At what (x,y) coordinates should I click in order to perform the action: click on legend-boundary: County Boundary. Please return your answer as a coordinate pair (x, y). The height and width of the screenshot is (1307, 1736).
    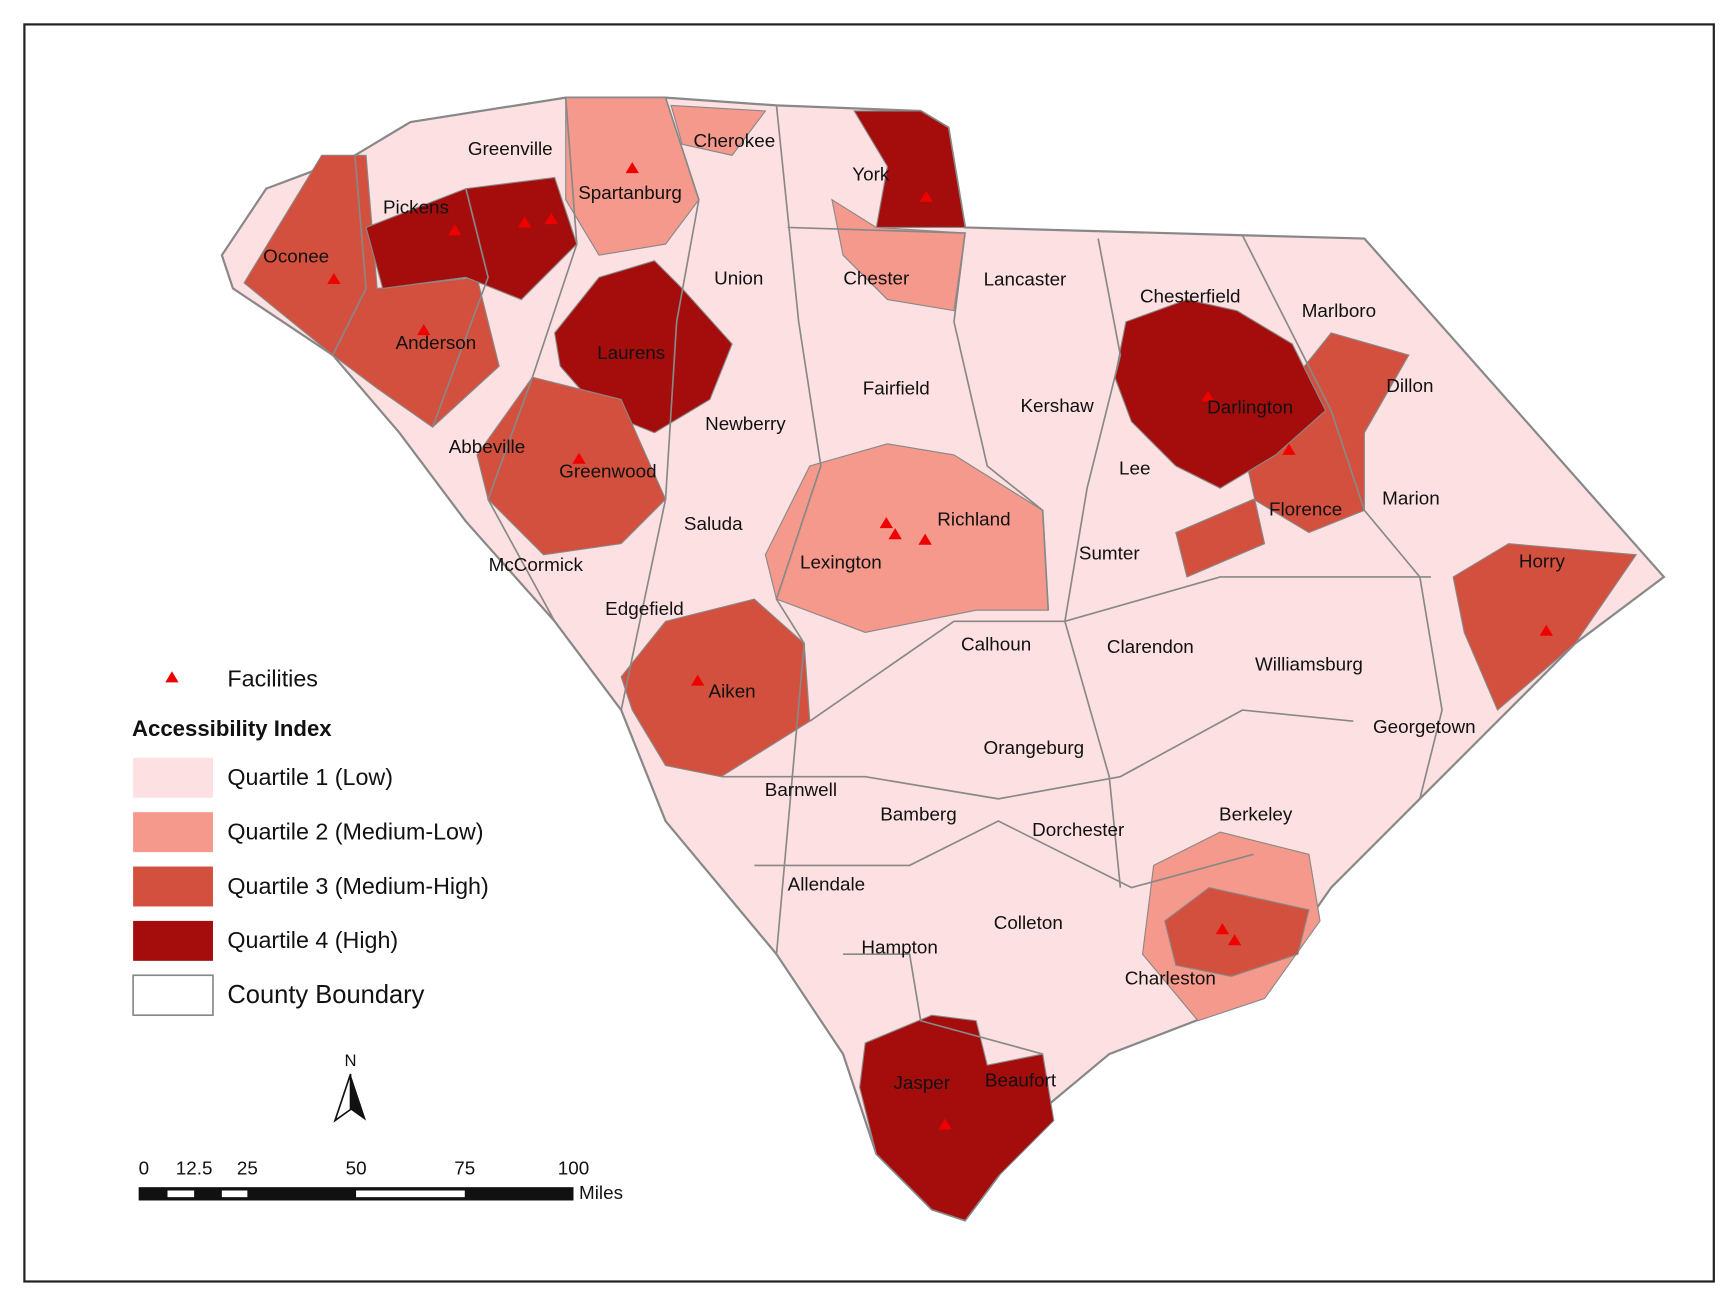
    Looking at the image, I should click on (325, 995).